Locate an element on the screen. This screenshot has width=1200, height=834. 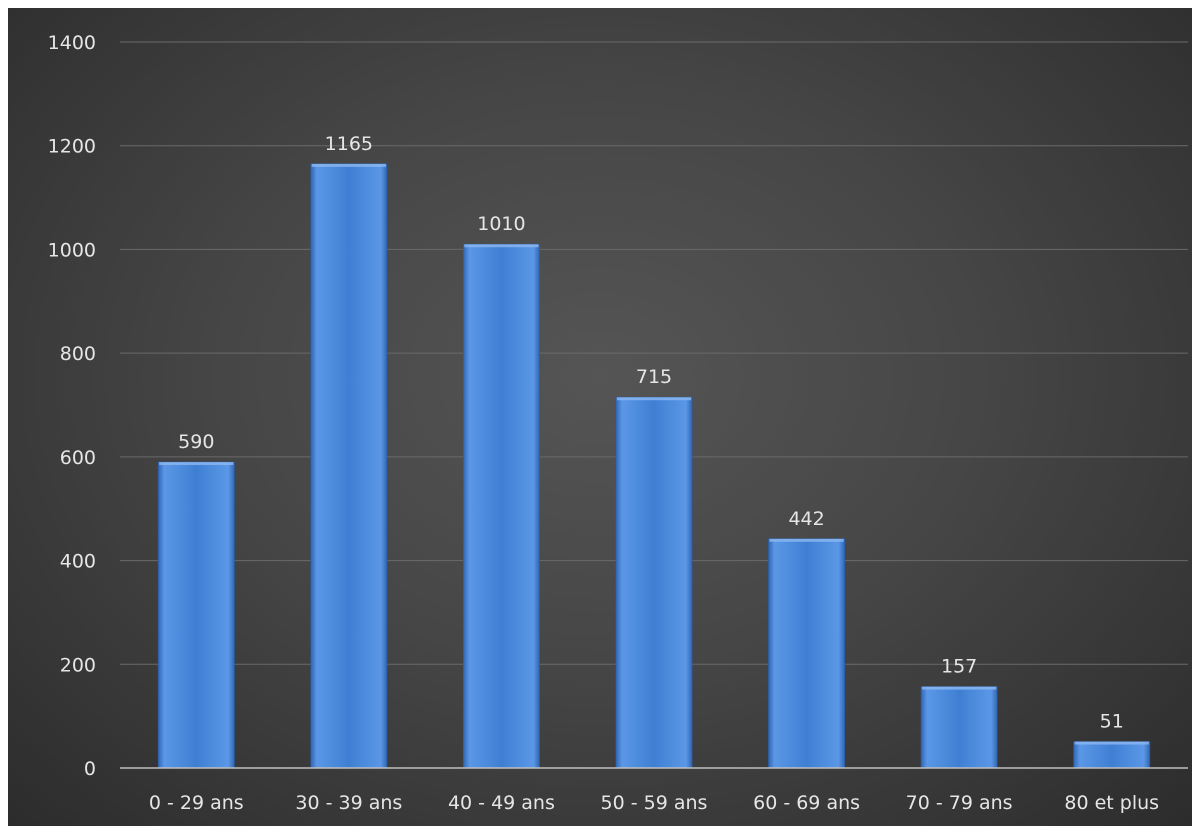
y-tick-label: 1200 is located at coordinates (72, 147).